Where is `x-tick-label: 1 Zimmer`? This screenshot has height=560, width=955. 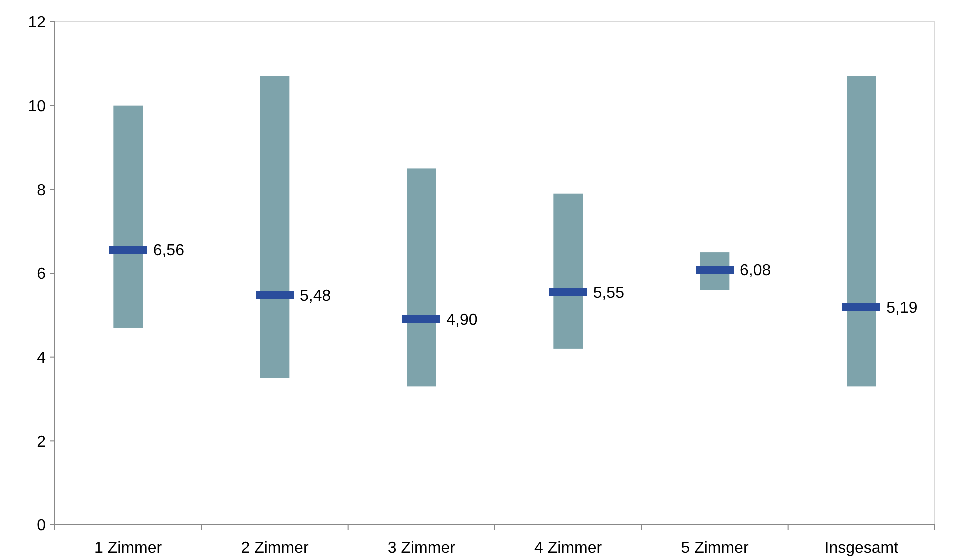 x-tick-label: 1 Zimmer is located at coordinates (128, 548).